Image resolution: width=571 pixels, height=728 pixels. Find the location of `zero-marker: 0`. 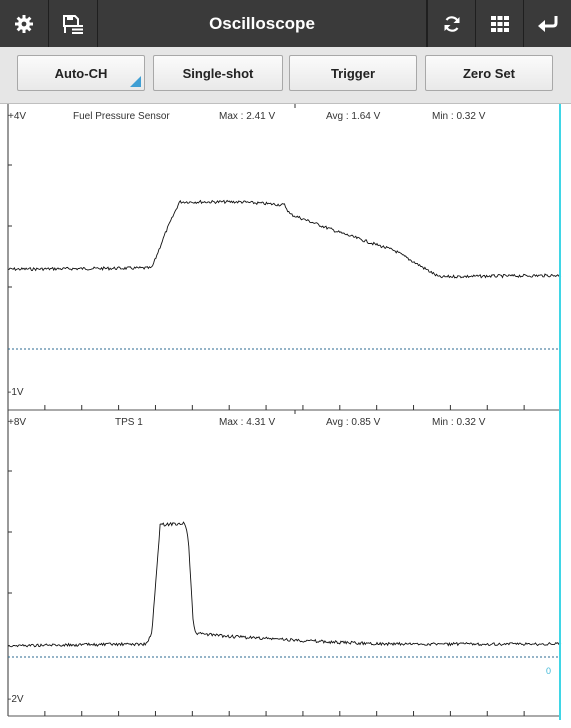

zero-marker: 0 is located at coordinates (549, 671).